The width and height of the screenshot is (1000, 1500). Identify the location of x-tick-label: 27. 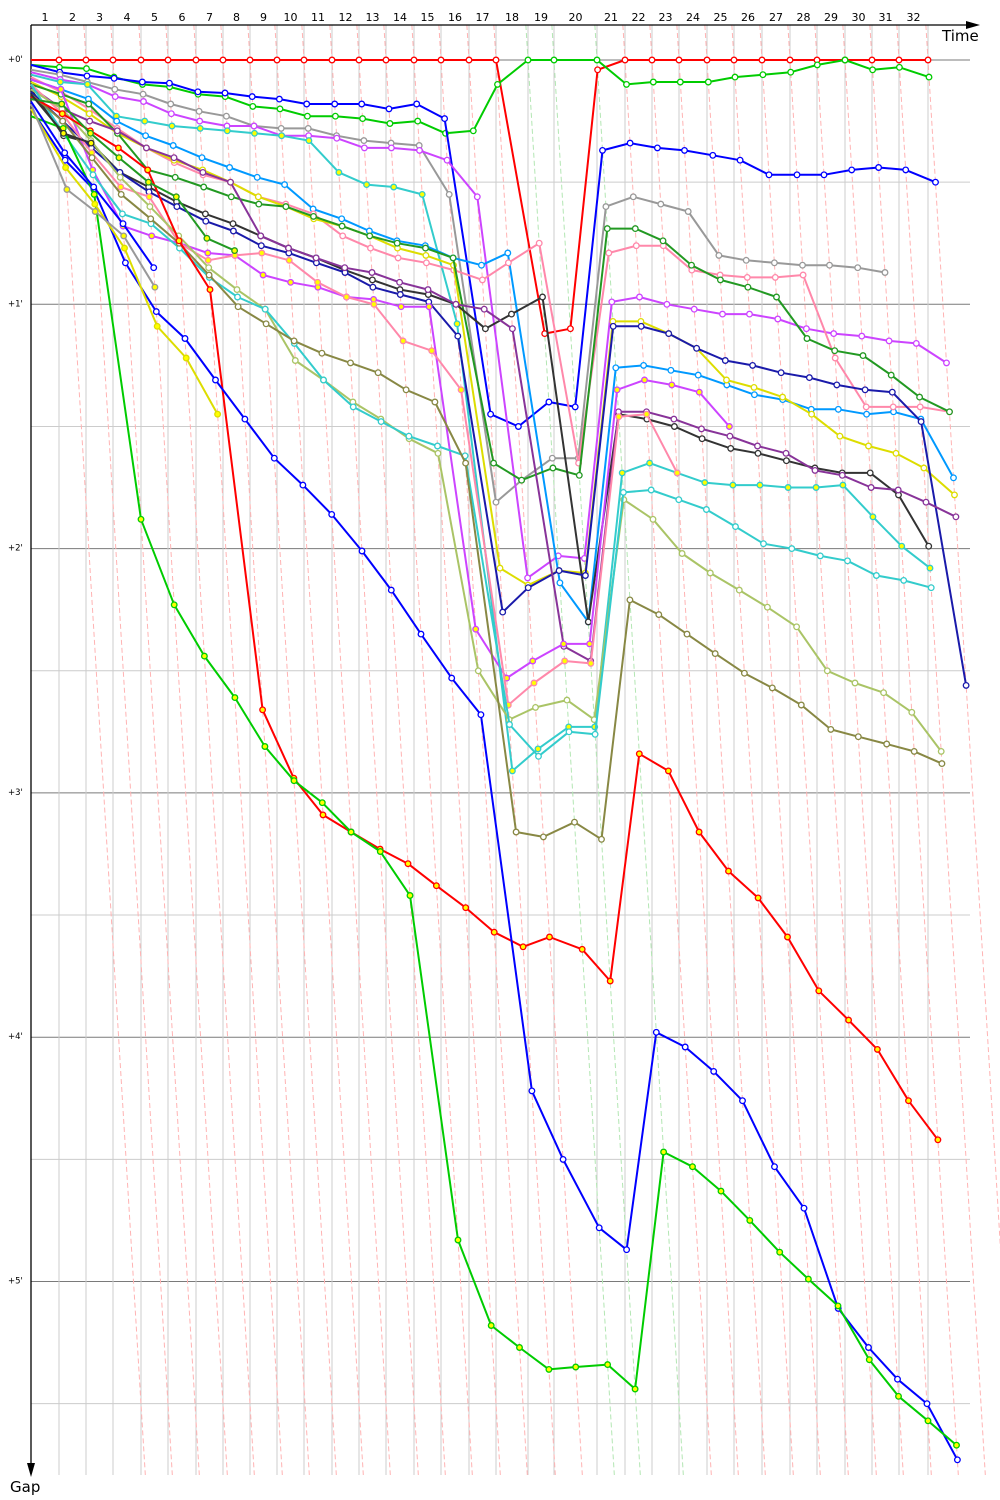
(776, 17).